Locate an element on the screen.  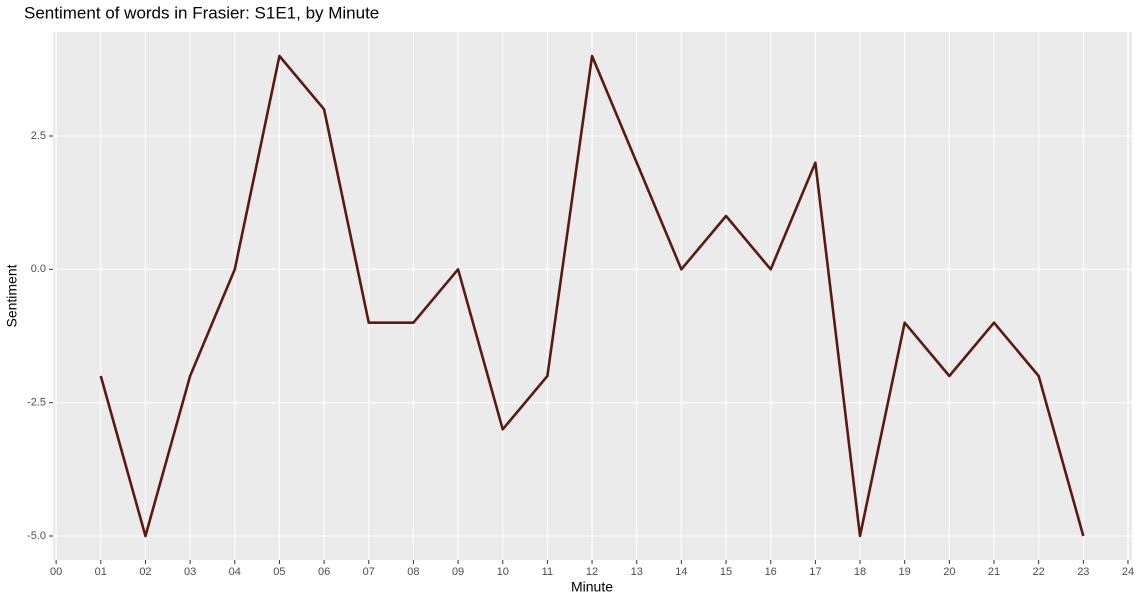
x-tick-label: 21 is located at coordinates (994, 572).